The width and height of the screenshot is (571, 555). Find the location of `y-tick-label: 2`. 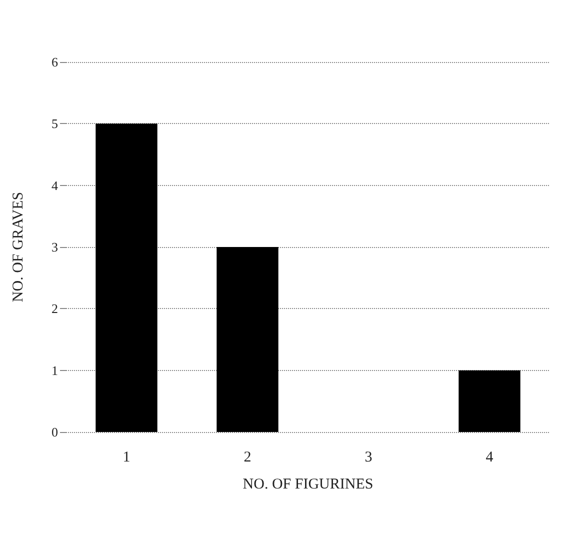

y-tick-label: 2 is located at coordinates (55, 308).